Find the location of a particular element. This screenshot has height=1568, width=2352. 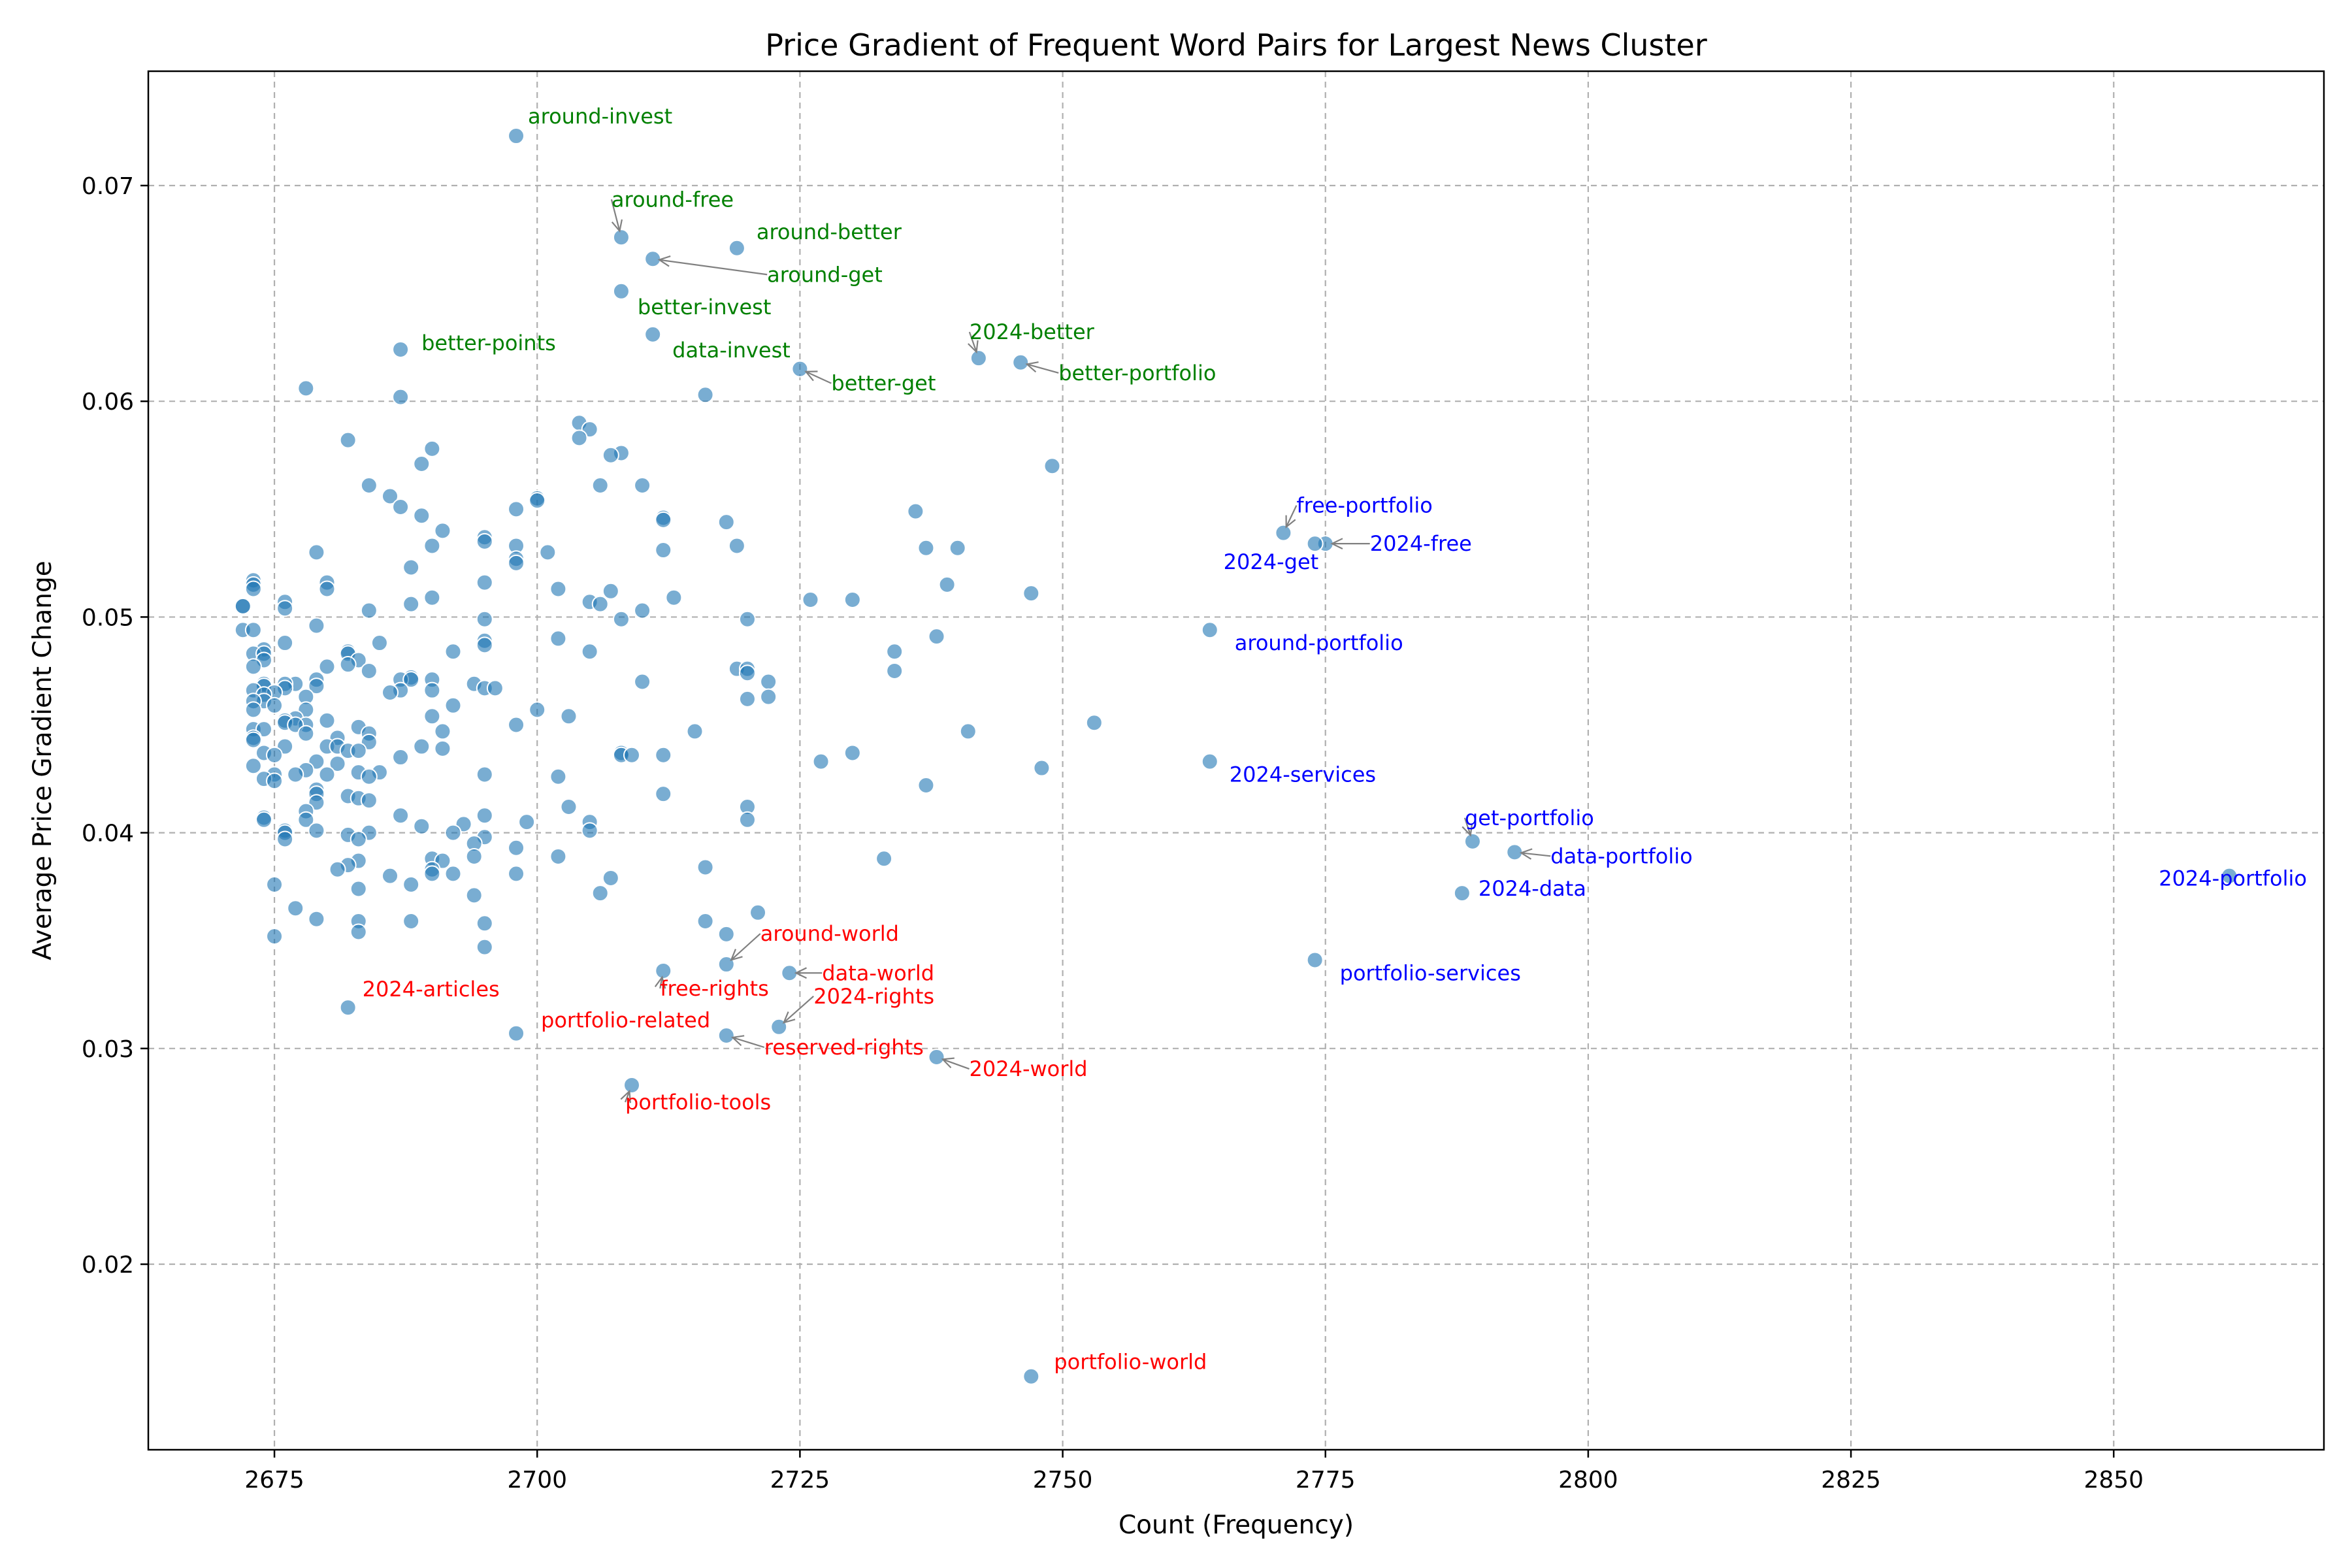

x-tick-label: 2850 is located at coordinates (2113, 1480).